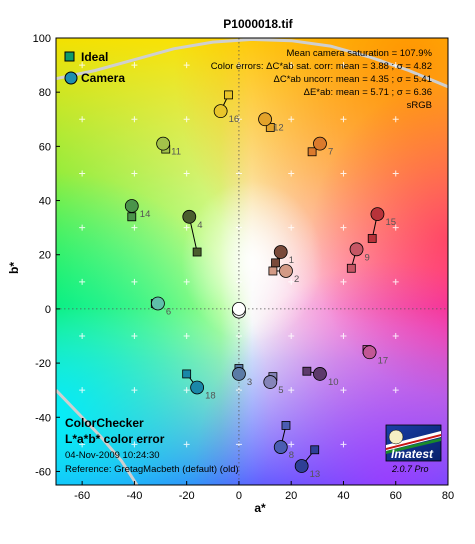  I want to click on caption-lab-error: L*a*b* color error, so click(115, 439).